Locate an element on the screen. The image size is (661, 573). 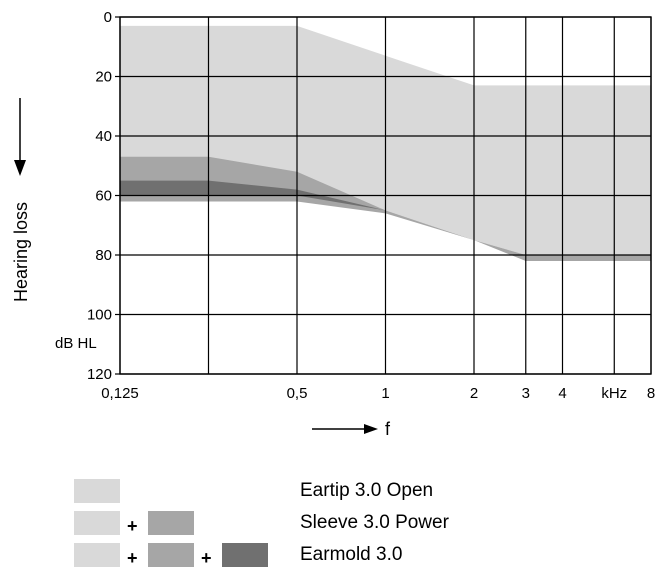
x-tick-label-5: 3 is located at coordinates (526, 393).